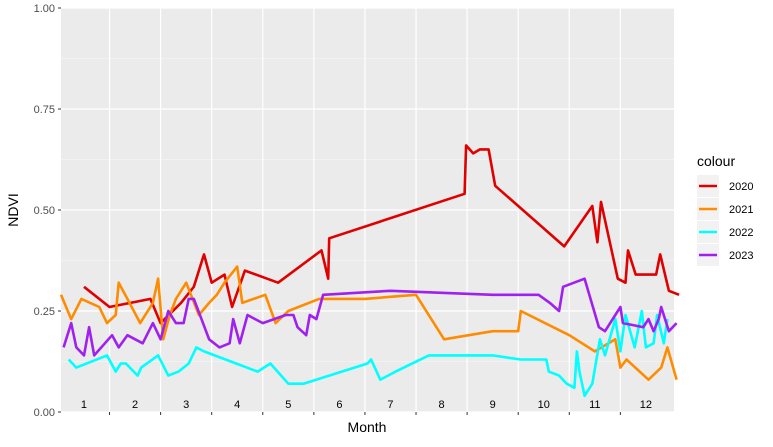  Describe the element at coordinates (725, 209) in the screenshot. I see `legend: colour 2020 2021 2022 2023` at that location.